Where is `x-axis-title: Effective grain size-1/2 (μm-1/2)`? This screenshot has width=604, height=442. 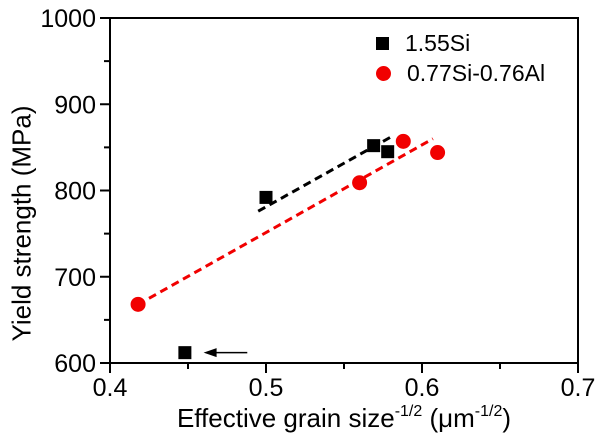
x-axis-title: Effective grain size-1/2 (μm-1/2) is located at coordinates (344, 418).